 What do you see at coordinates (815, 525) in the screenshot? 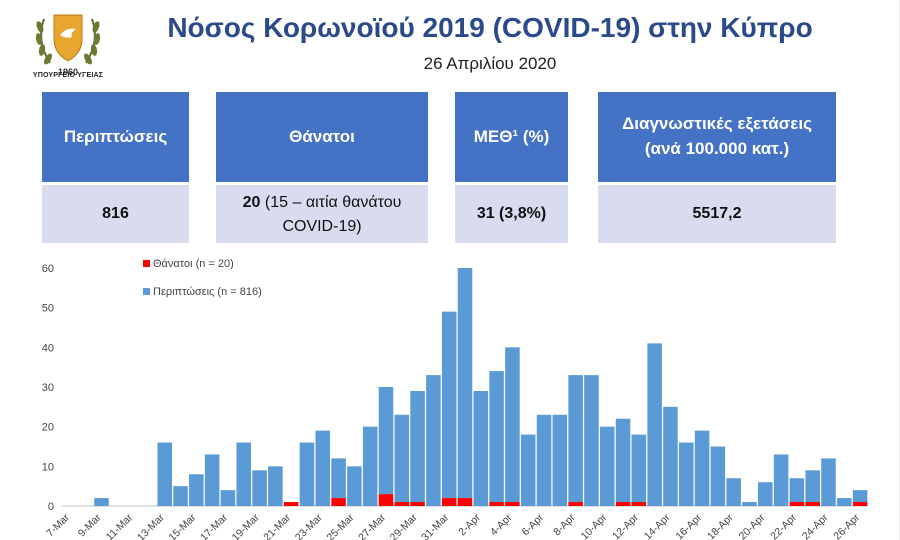
I see `x-tick-label: 24-Apr` at bounding box center [815, 525].